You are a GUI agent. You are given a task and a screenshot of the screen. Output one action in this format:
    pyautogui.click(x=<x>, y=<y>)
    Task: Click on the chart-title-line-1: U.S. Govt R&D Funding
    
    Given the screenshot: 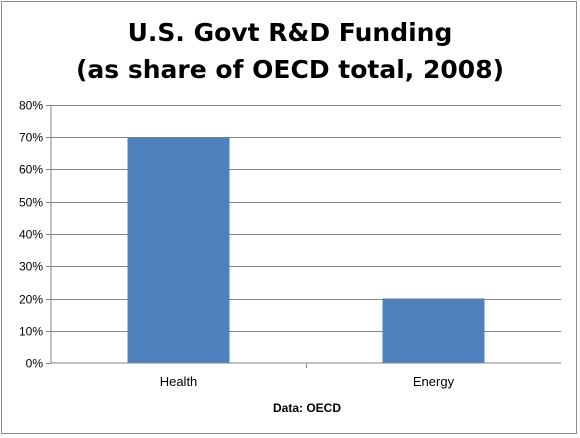 What is the action you would take?
    pyautogui.click(x=290, y=32)
    